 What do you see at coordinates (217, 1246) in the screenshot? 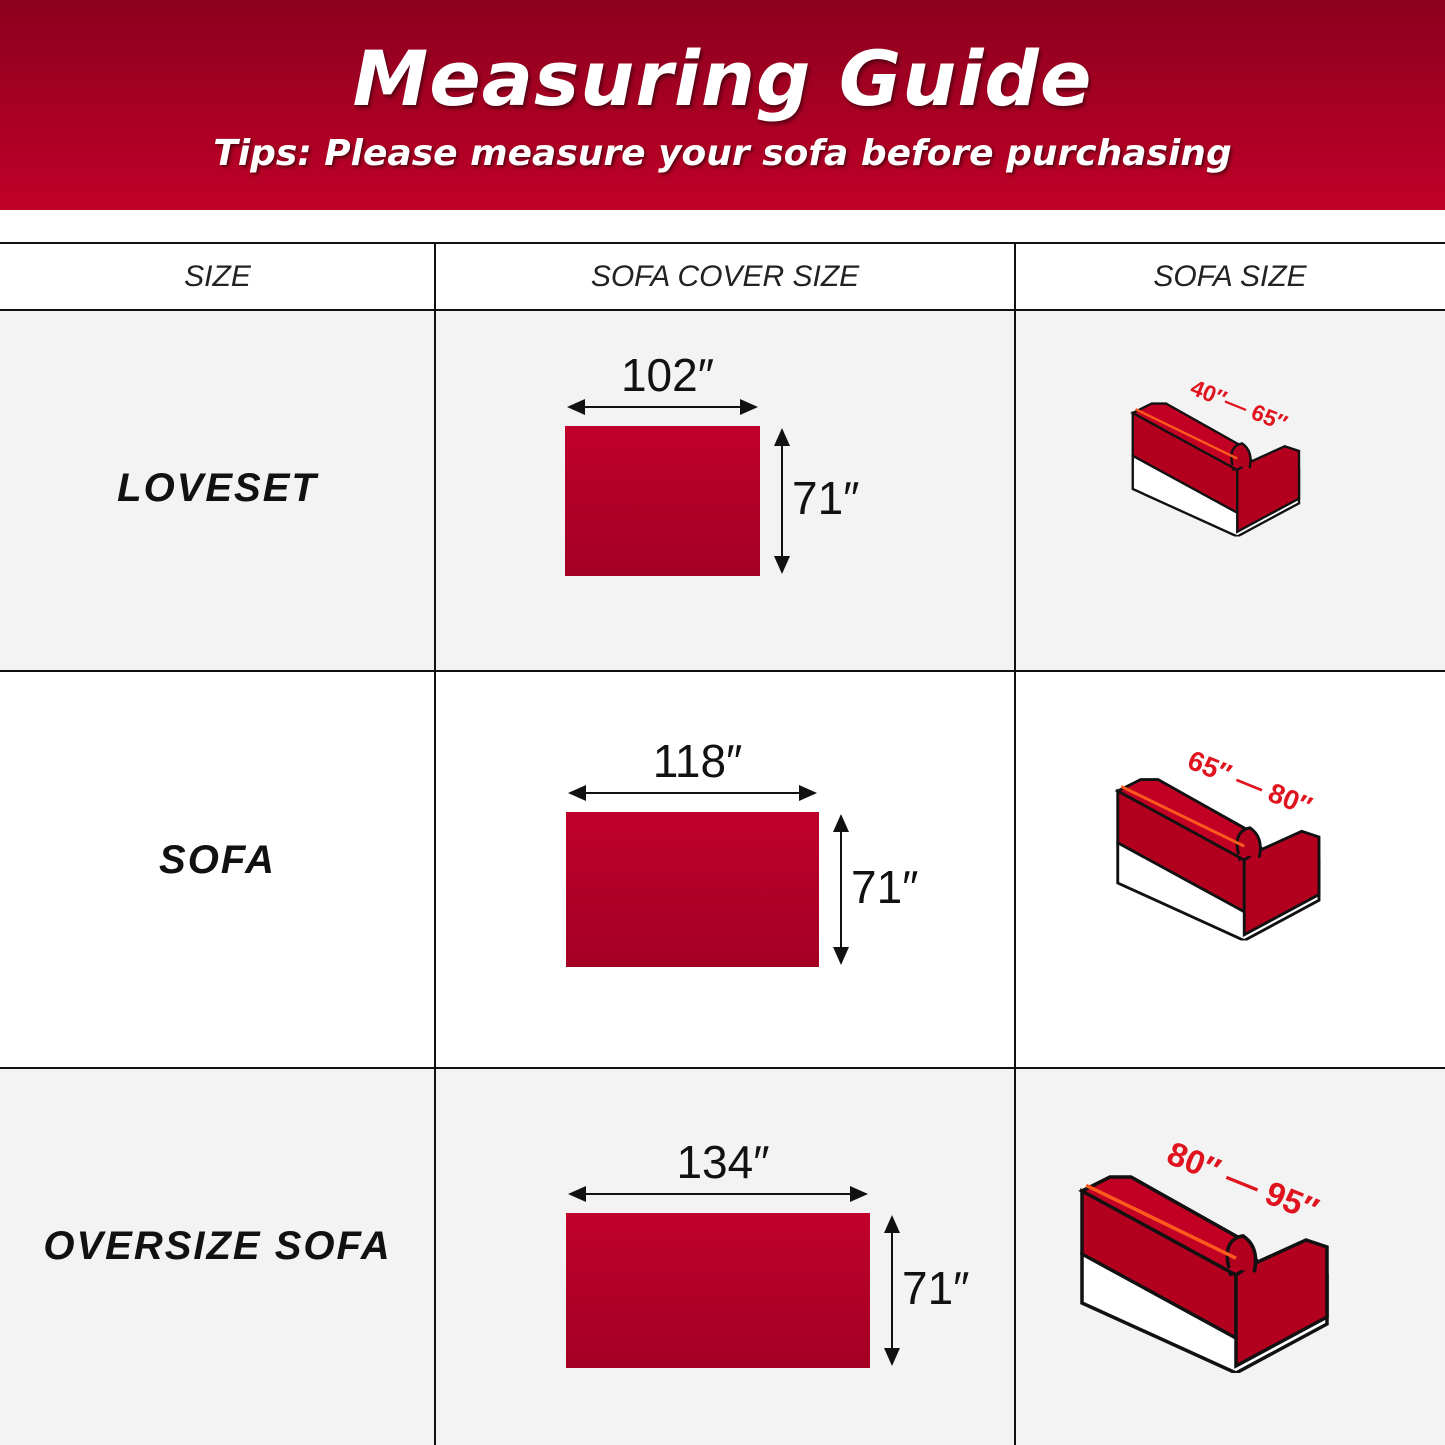
I see `size-label: OVERSIZE SOFA` at bounding box center [217, 1246].